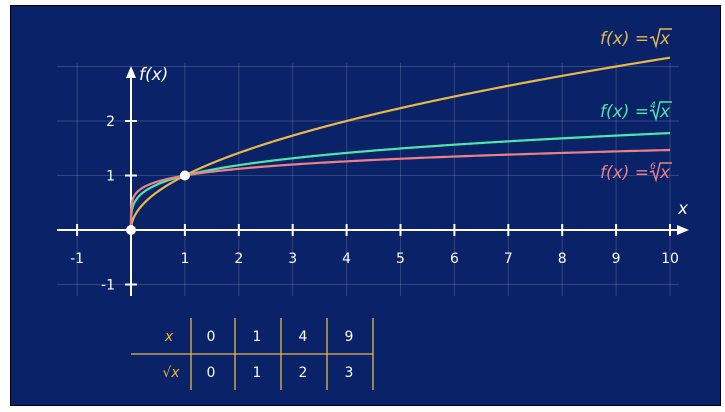 This screenshot has height=412, width=725. I want to click on y-axis-label: f(x), so click(153, 75).